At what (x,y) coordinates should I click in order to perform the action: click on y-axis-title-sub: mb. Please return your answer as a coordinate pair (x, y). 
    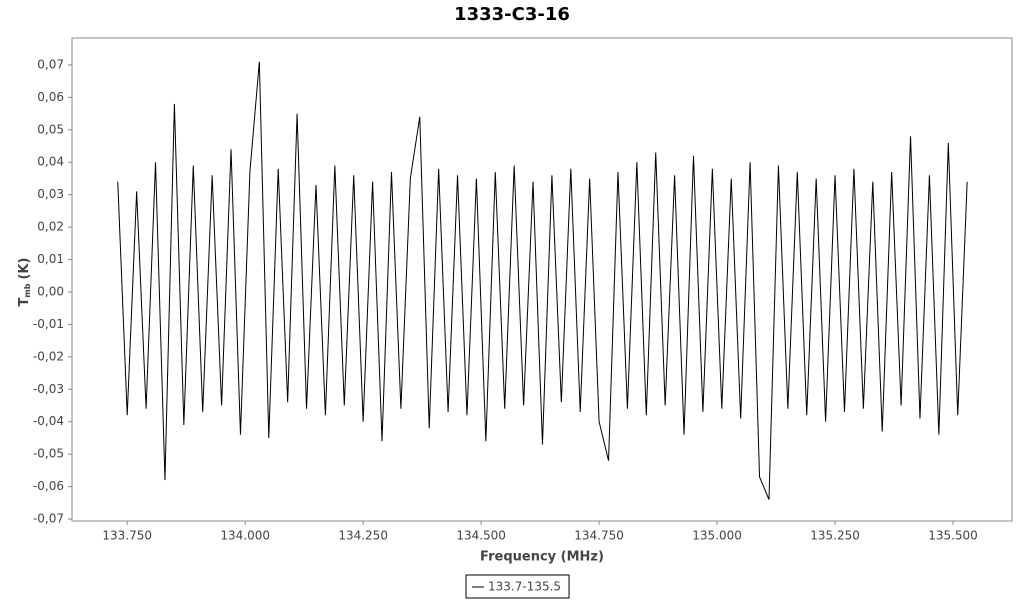
    Looking at the image, I should click on (27, 290).